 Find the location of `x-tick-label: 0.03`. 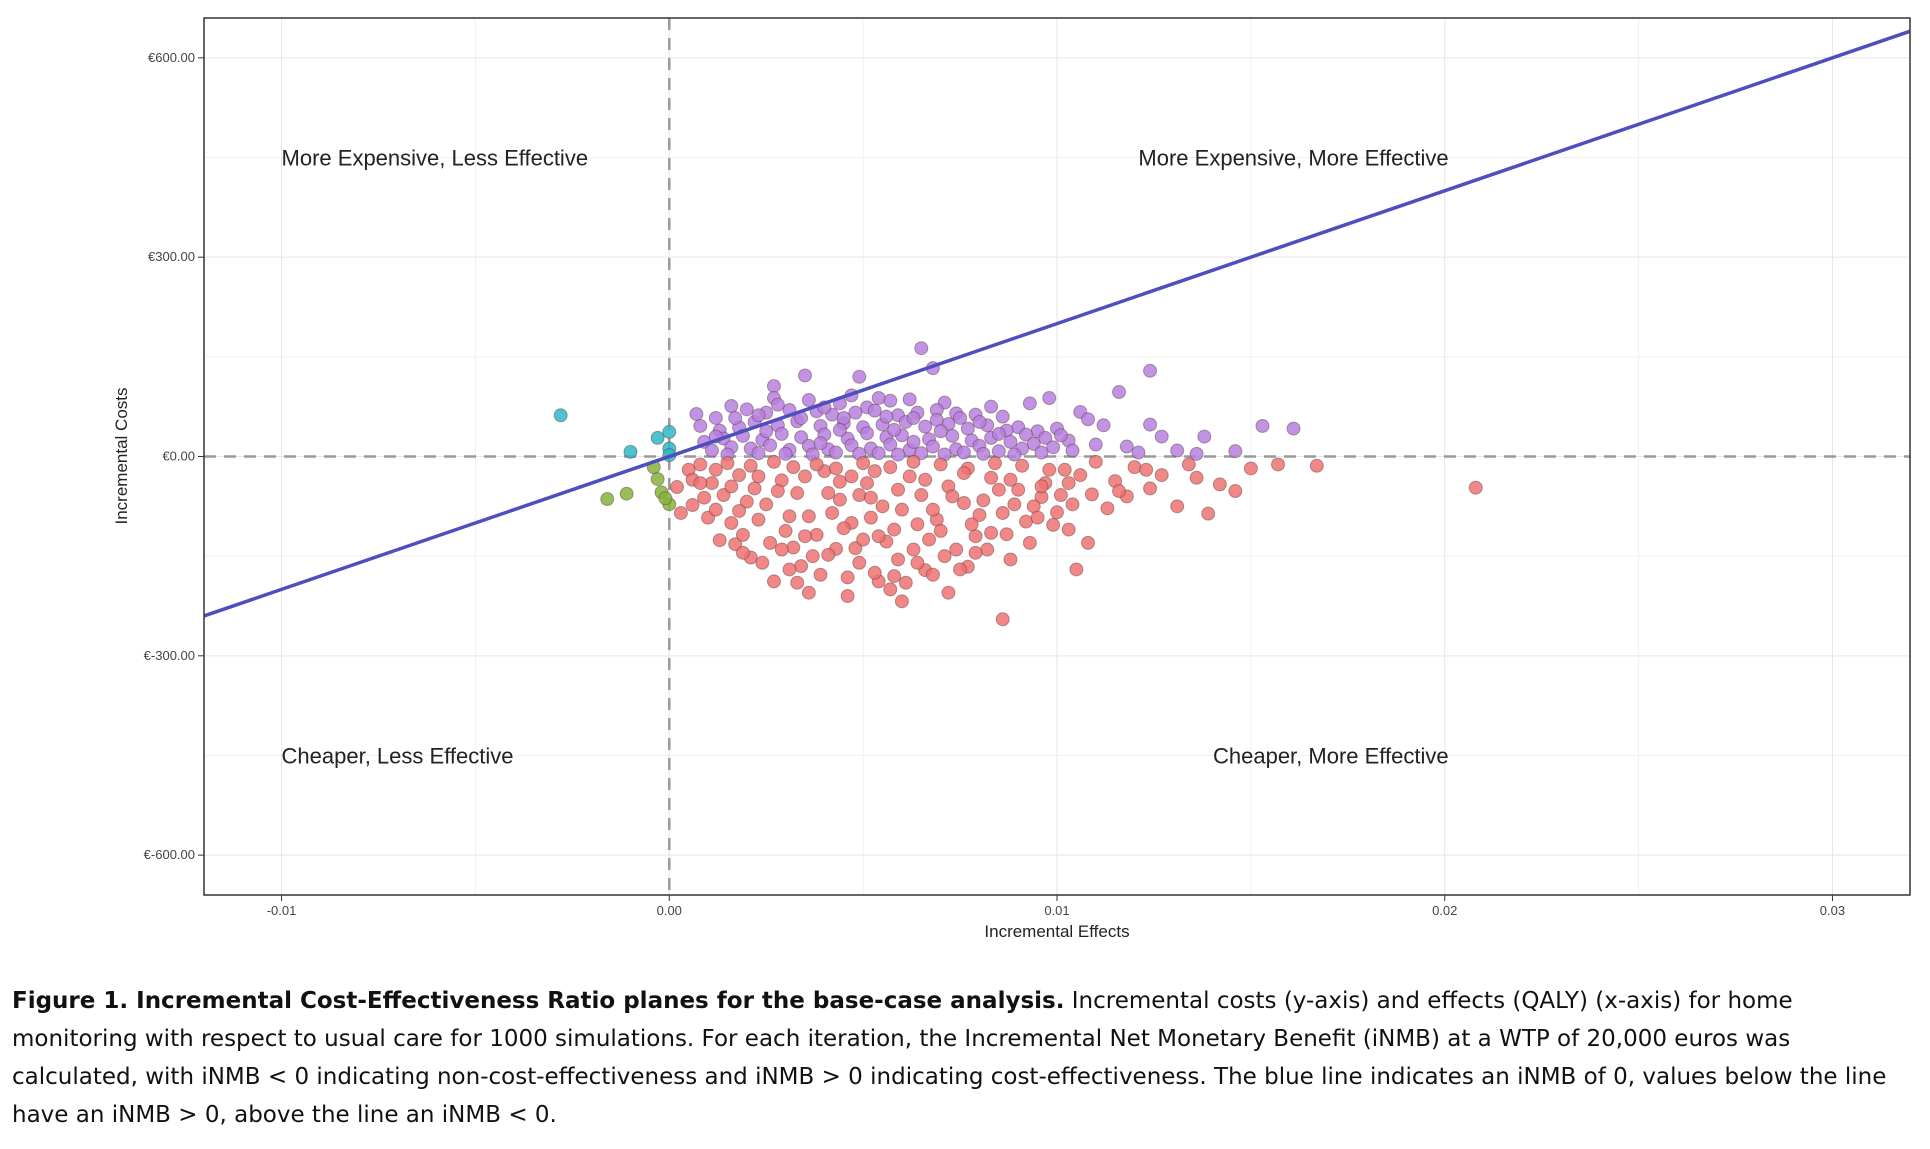

x-tick-label: 0.03 is located at coordinates (1832, 910).